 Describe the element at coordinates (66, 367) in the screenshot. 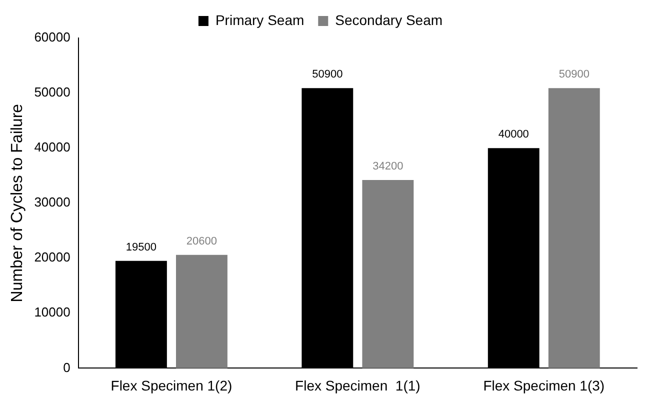

I see `y-tick-label: 0` at that location.